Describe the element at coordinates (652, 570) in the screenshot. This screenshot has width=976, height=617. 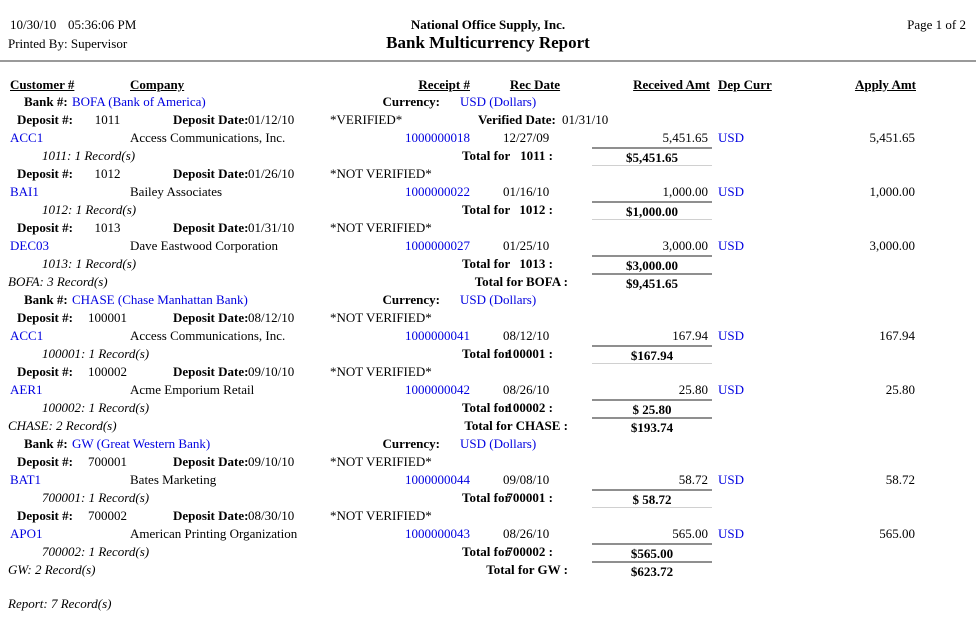
I see `bank-total-amount: $623.72` at that location.